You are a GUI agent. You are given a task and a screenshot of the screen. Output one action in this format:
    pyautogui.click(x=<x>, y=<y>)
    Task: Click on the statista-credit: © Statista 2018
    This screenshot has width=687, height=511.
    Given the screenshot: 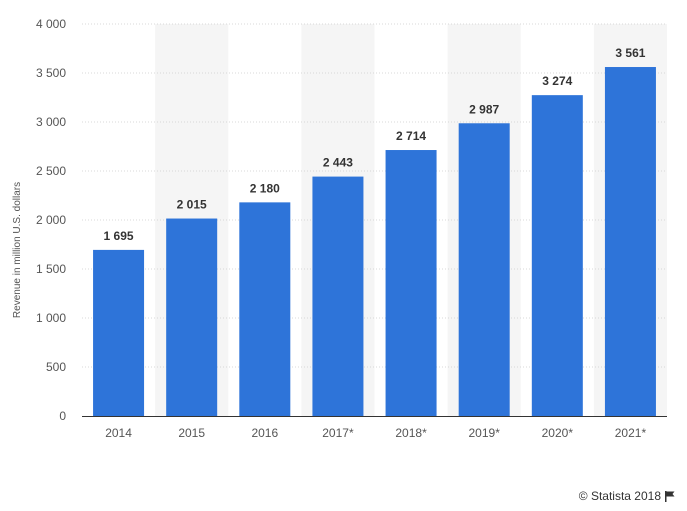 What is the action you would take?
    pyautogui.click(x=627, y=496)
    